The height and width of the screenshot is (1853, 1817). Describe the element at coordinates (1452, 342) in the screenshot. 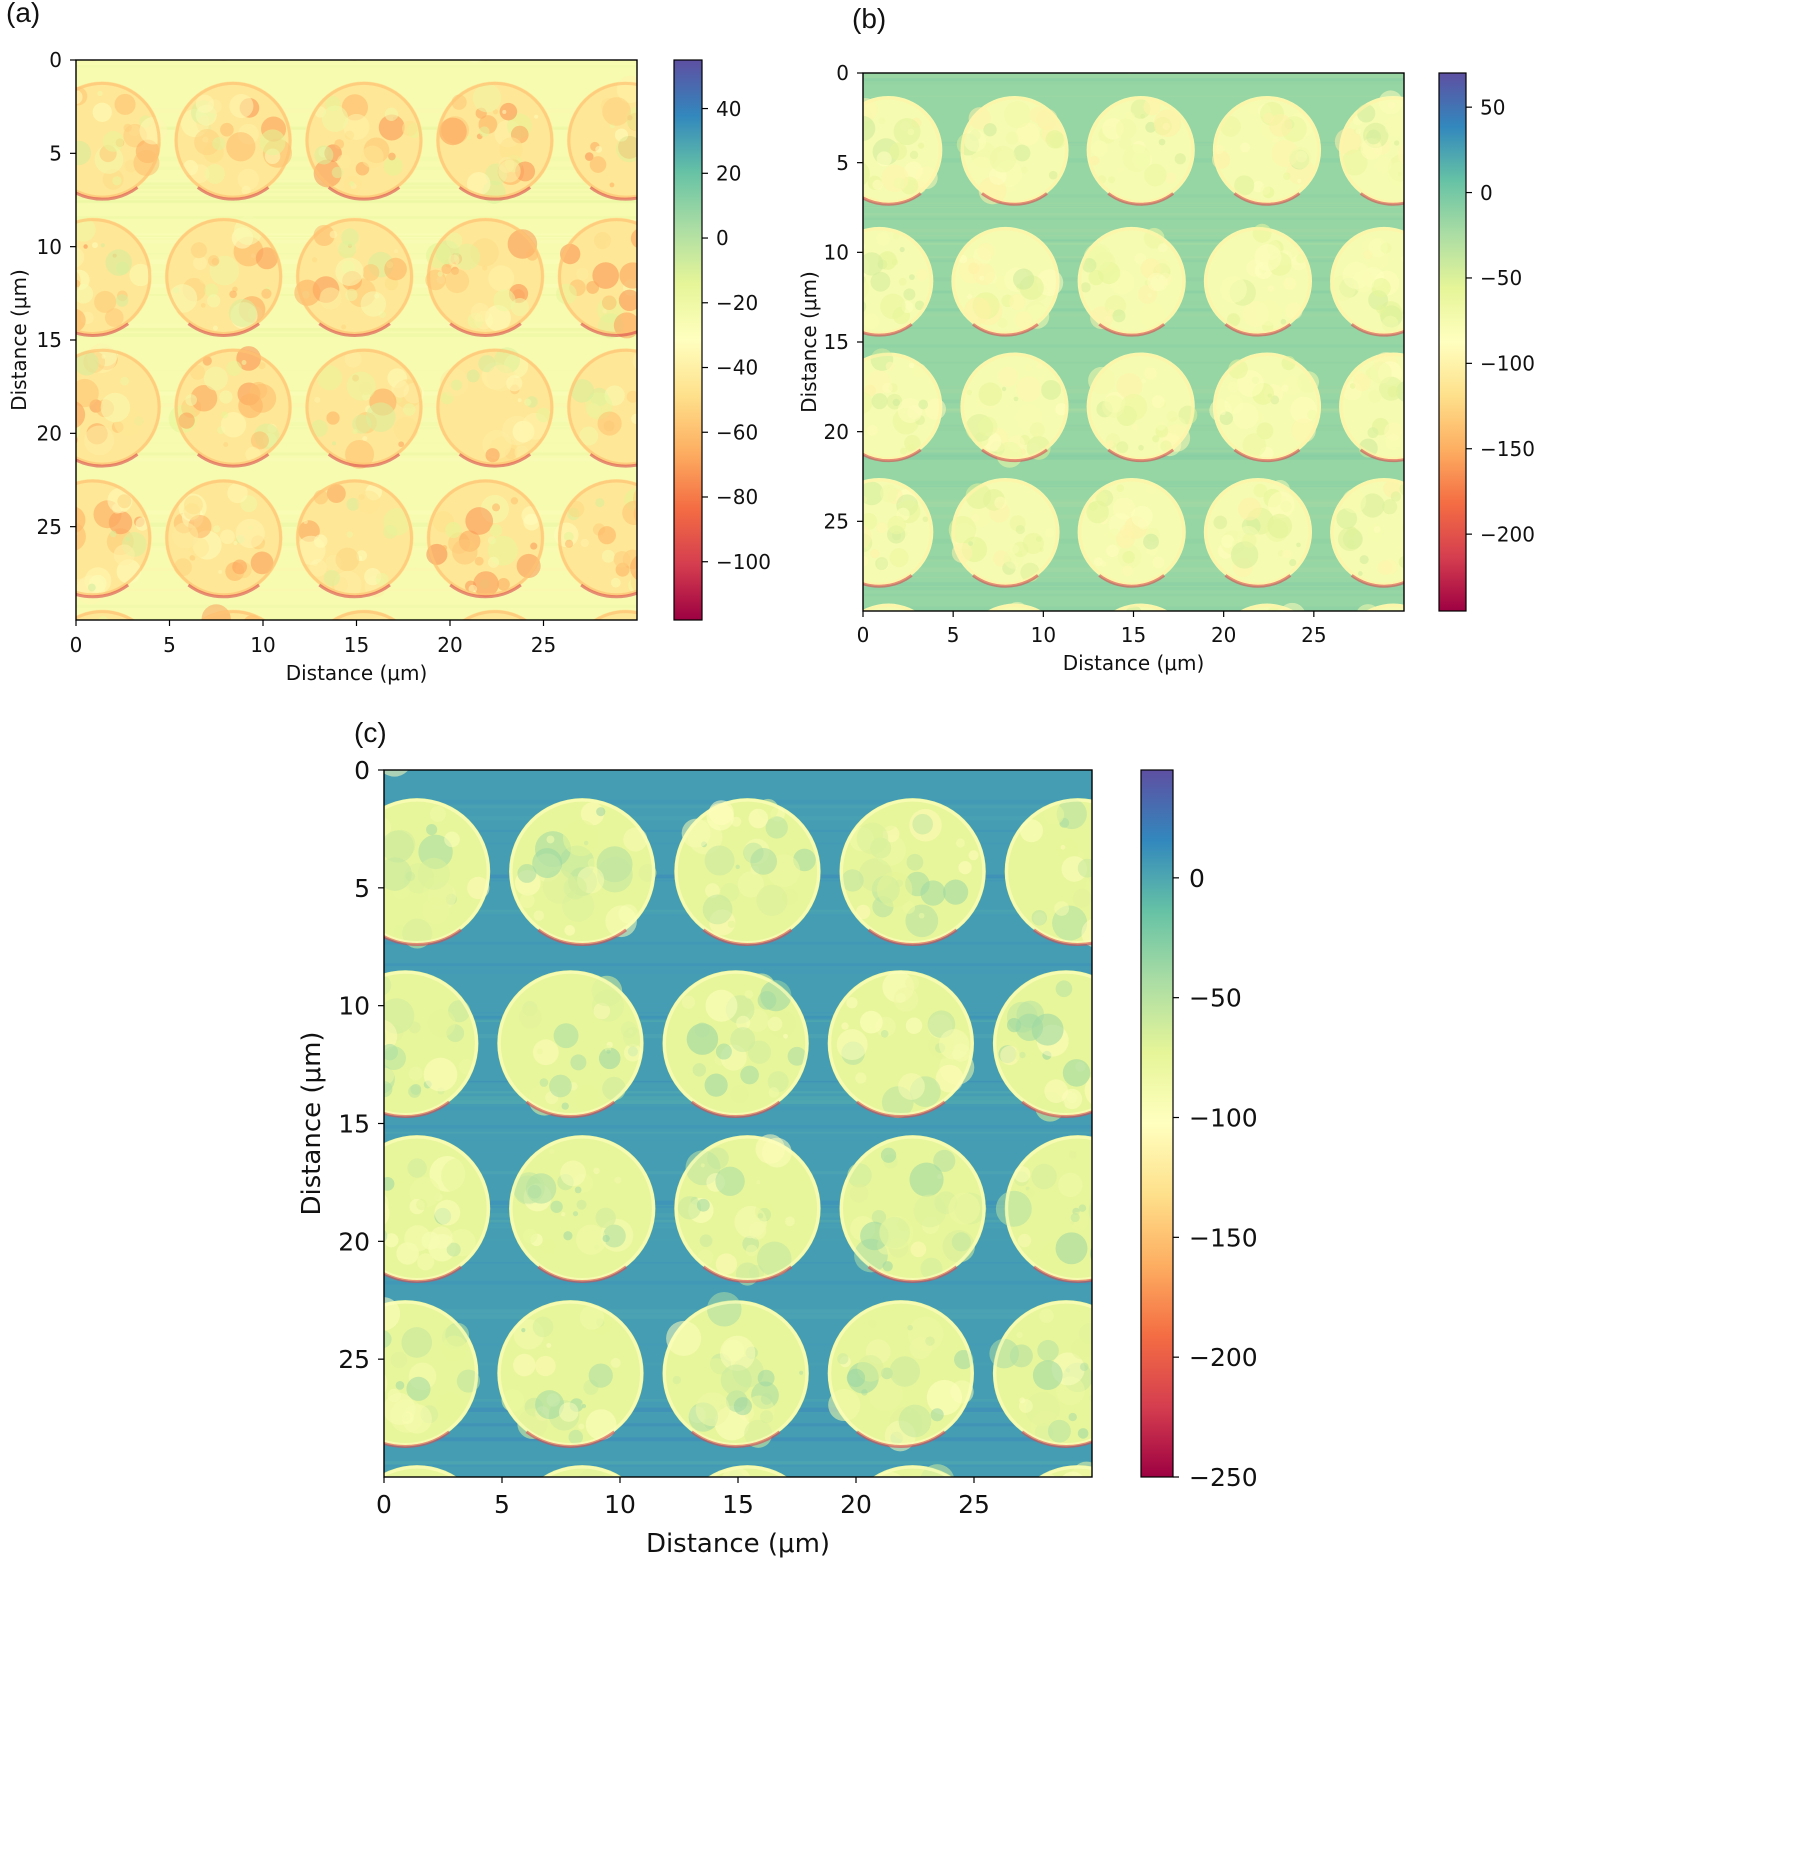

I see `colorbar` at that location.